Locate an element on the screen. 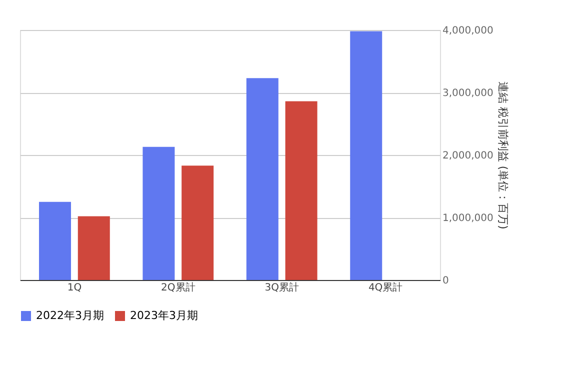  y-tick-label: 0 is located at coordinates (445, 281).